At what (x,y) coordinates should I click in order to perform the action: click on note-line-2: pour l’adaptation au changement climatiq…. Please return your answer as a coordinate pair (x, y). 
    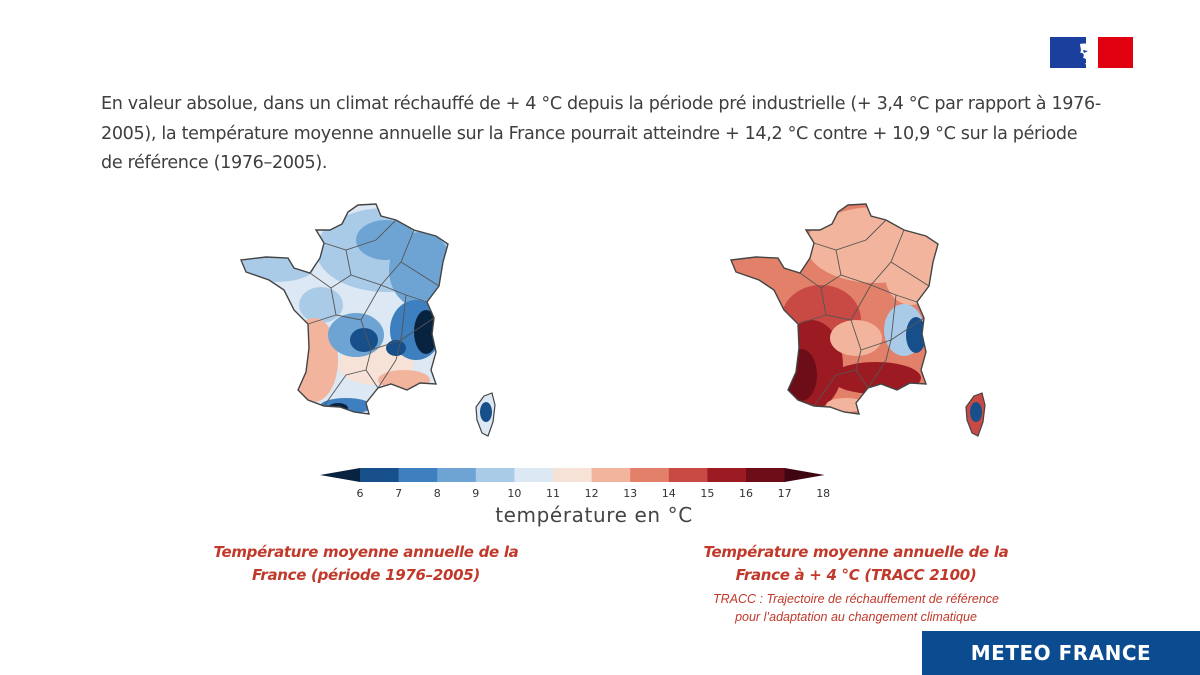
    Looking at the image, I should click on (856, 617).